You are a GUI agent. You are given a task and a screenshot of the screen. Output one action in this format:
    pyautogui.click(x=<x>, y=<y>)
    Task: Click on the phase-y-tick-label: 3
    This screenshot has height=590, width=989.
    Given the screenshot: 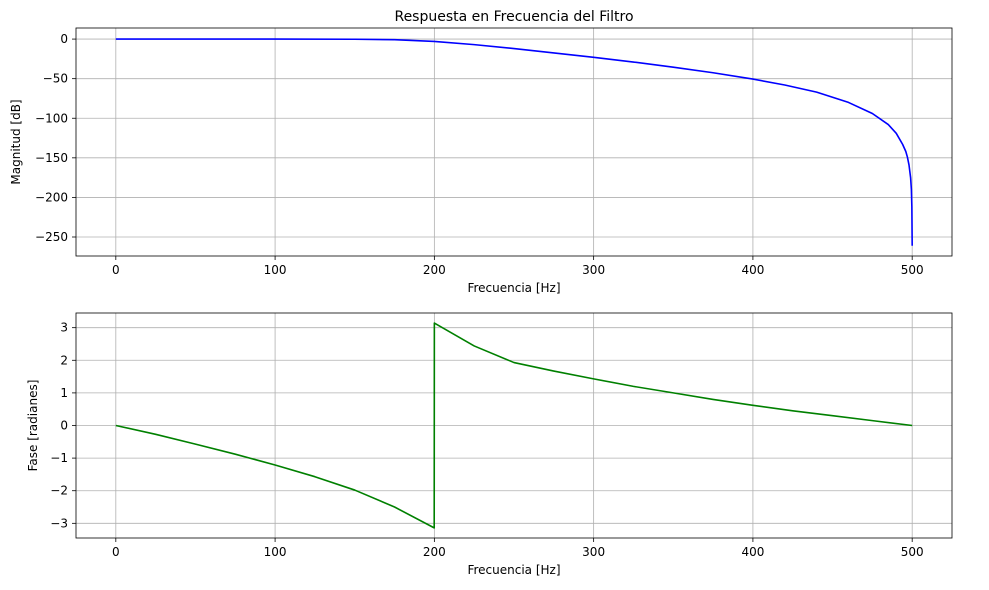 What is the action you would take?
    pyautogui.click(x=64, y=328)
    